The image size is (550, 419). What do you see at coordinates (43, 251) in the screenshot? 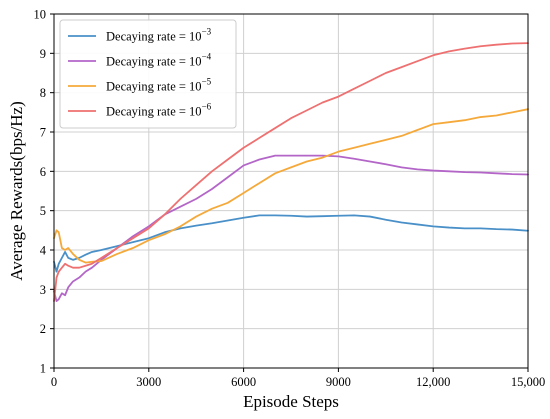
I see `y-tick-label: 4` at bounding box center [43, 251].